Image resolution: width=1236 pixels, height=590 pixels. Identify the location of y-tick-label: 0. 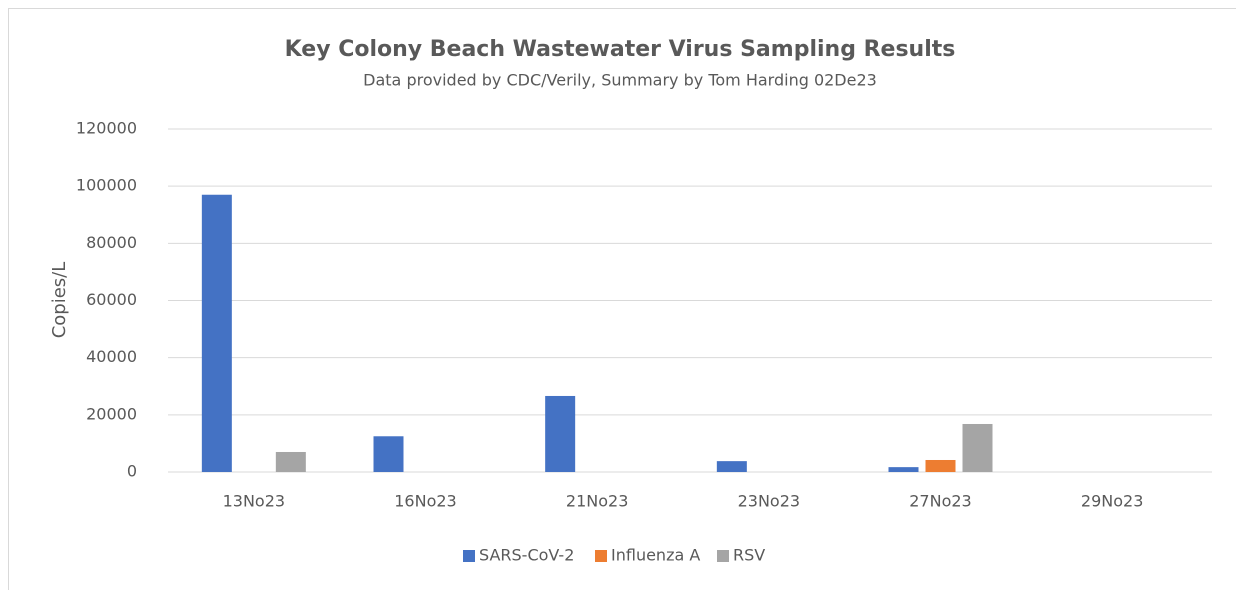
(132, 471).